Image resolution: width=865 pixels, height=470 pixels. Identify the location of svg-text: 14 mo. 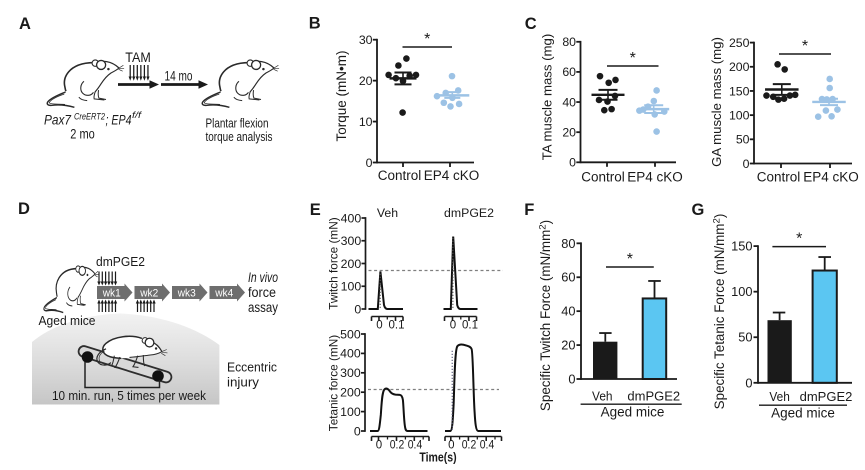
(179, 76).